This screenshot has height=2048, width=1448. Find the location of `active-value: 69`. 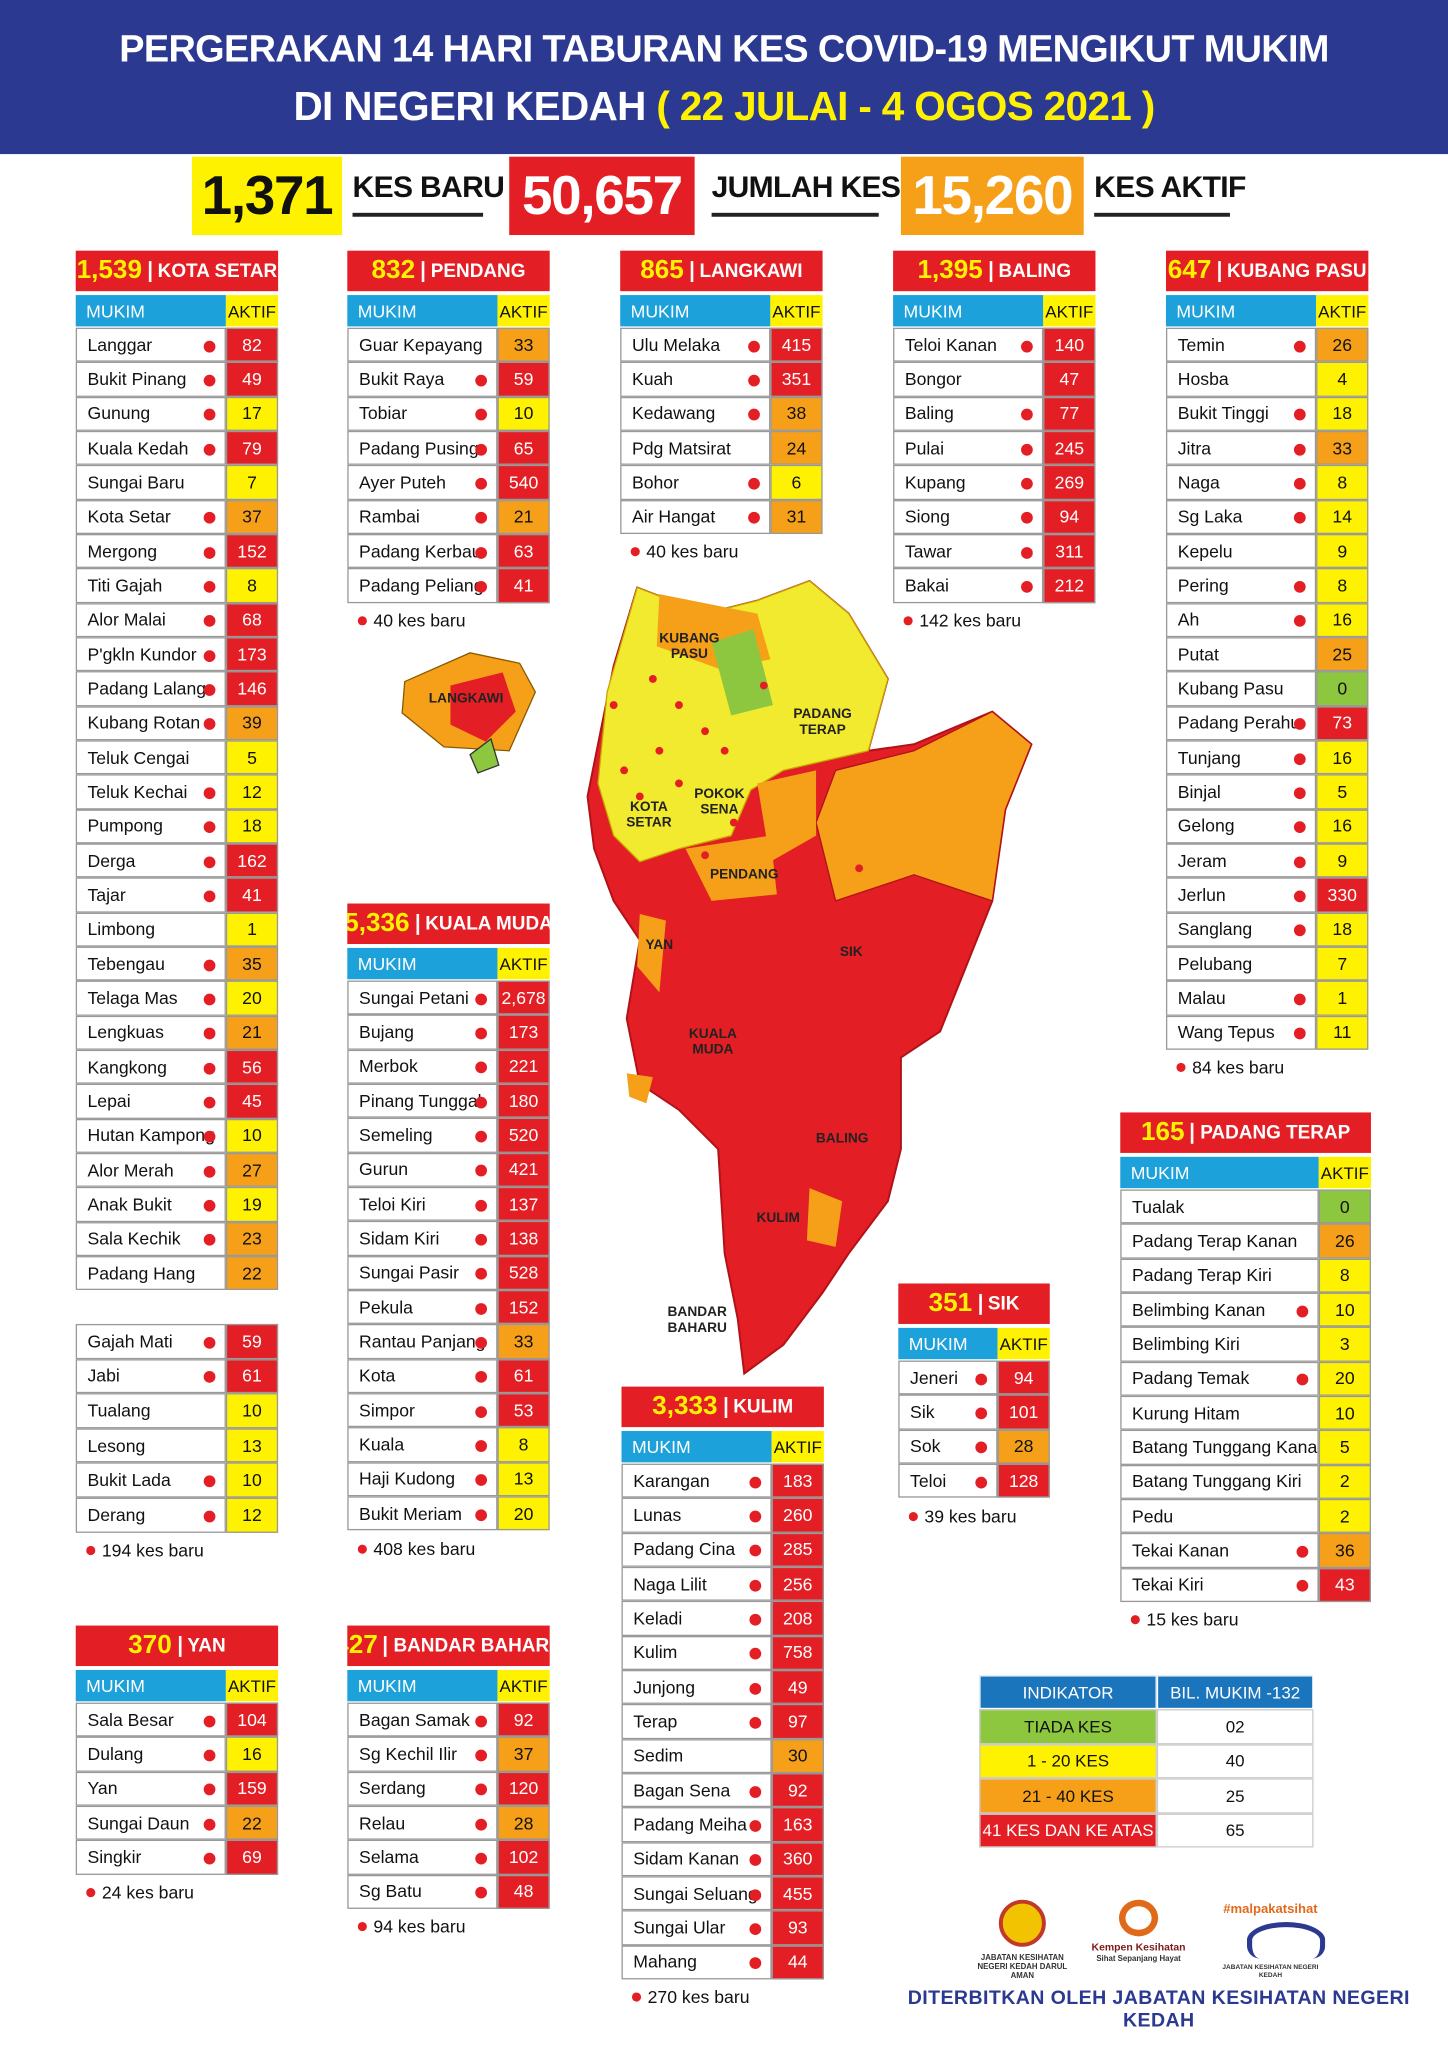

active-value: 69 is located at coordinates (252, 1857).